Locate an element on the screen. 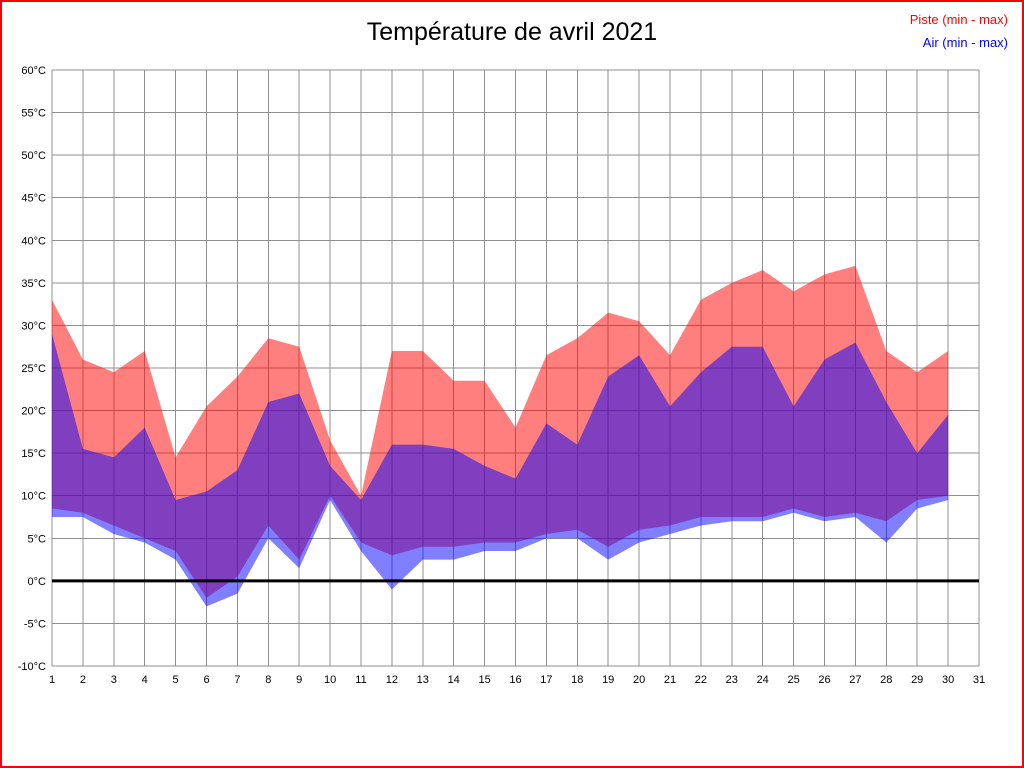 Image resolution: width=1024 pixels, height=768 pixels. svg-text: 16 is located at coordinates (515, 680).